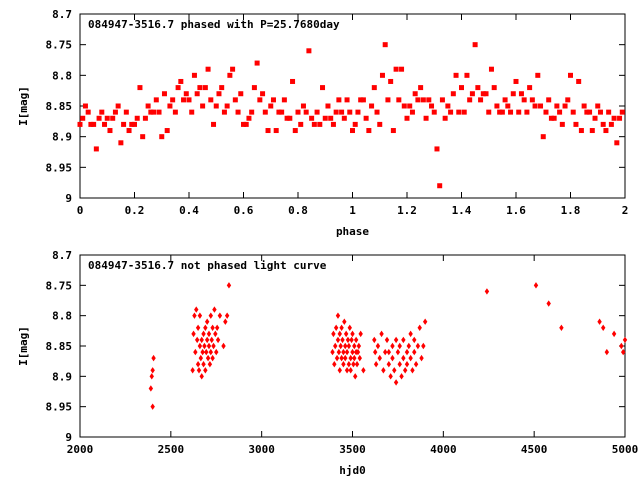 The height and width of the screenshot is (480, 640). Describe the element at coordinates (407, 210) in the screenshot. I see `x-tick-label: 1.2` at that location.